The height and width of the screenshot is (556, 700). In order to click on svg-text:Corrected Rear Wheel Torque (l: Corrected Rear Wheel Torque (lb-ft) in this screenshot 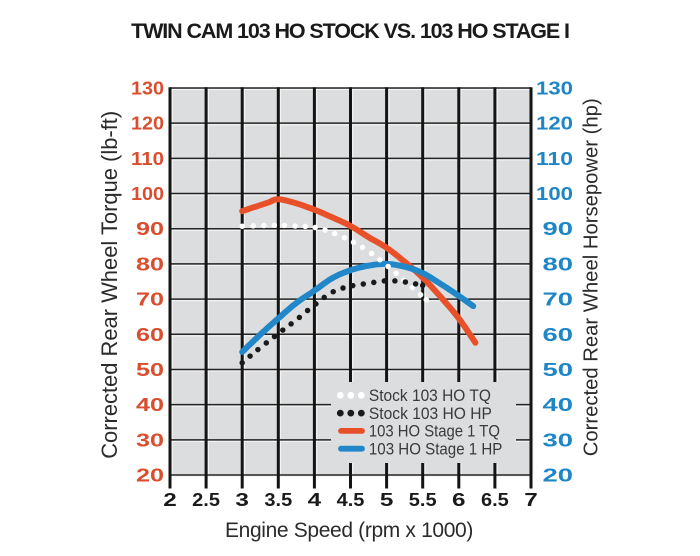, I will do `click(109, 285)`.